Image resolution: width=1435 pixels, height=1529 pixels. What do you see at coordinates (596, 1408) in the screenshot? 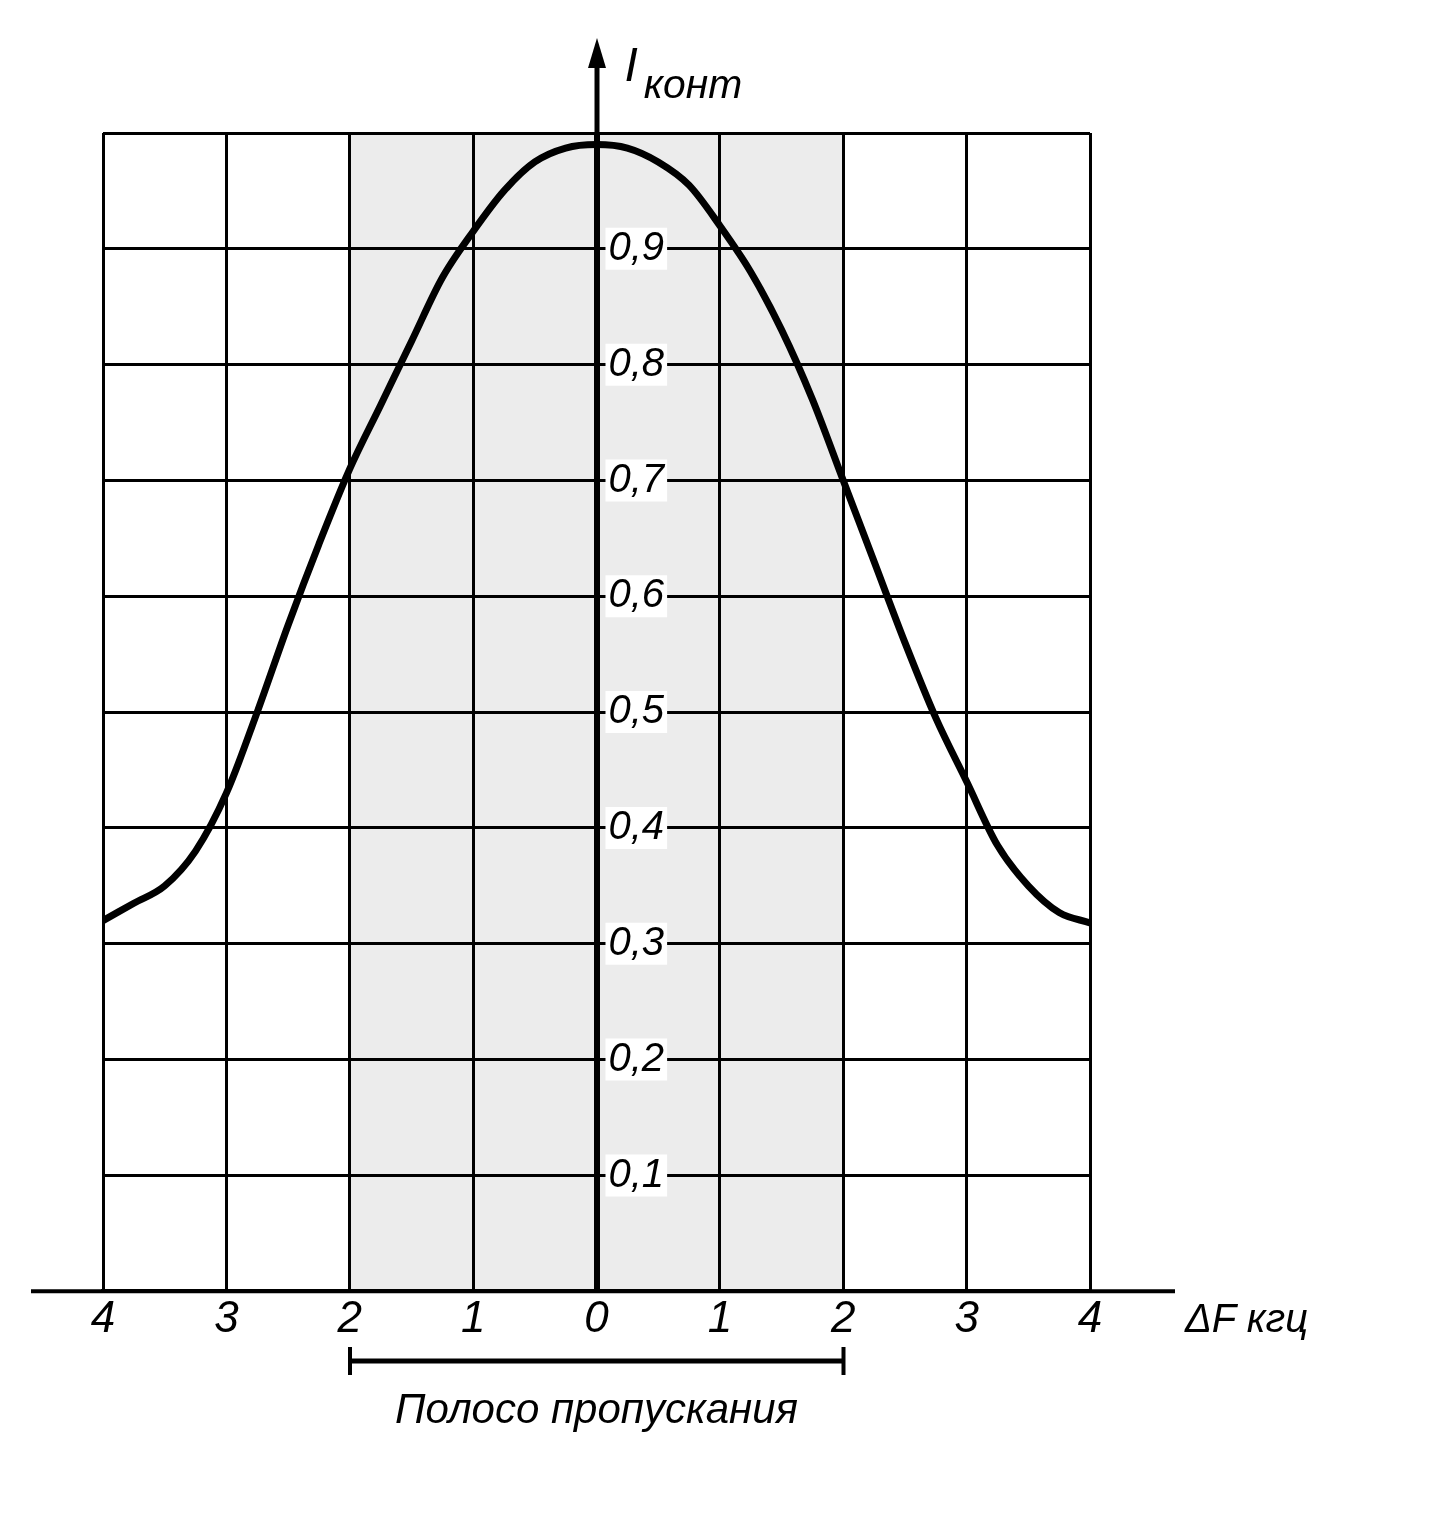
I see `band-label: Полосо пропускания` at bounding box center [596, 1408].